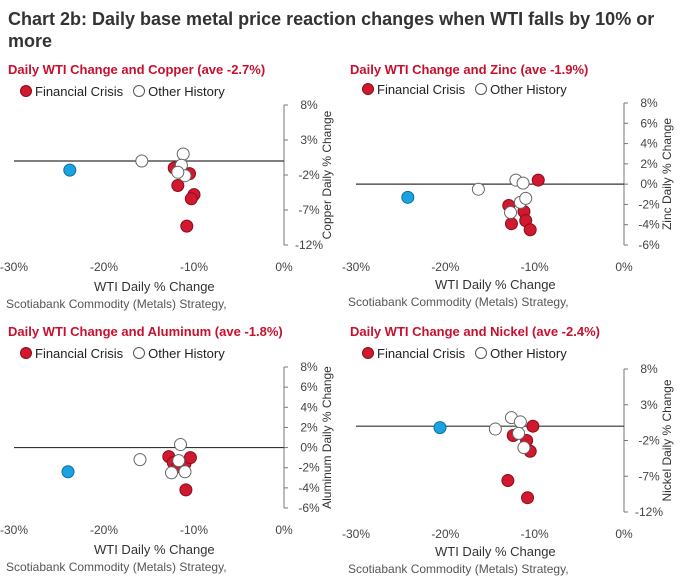 Image resolution: width=700 pixels, height=576 pixels. Describe the element at coordinates (667, 174) in the screenshot. I see `y-axis-label: Zinc Daily % Change` at that location.